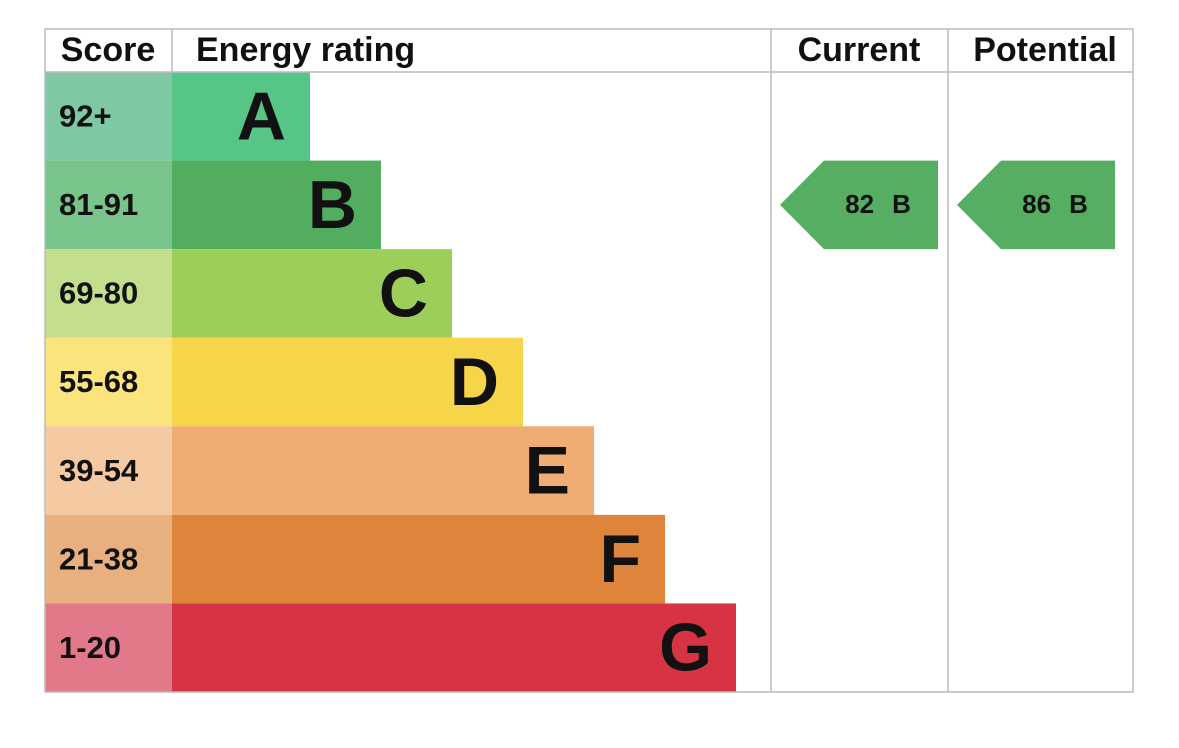 The image size is (1179, 748). What do you see at coordinates (90, 647) in the screenshot?
I see `score-label: 1-20` at bounding box center [90, 647].